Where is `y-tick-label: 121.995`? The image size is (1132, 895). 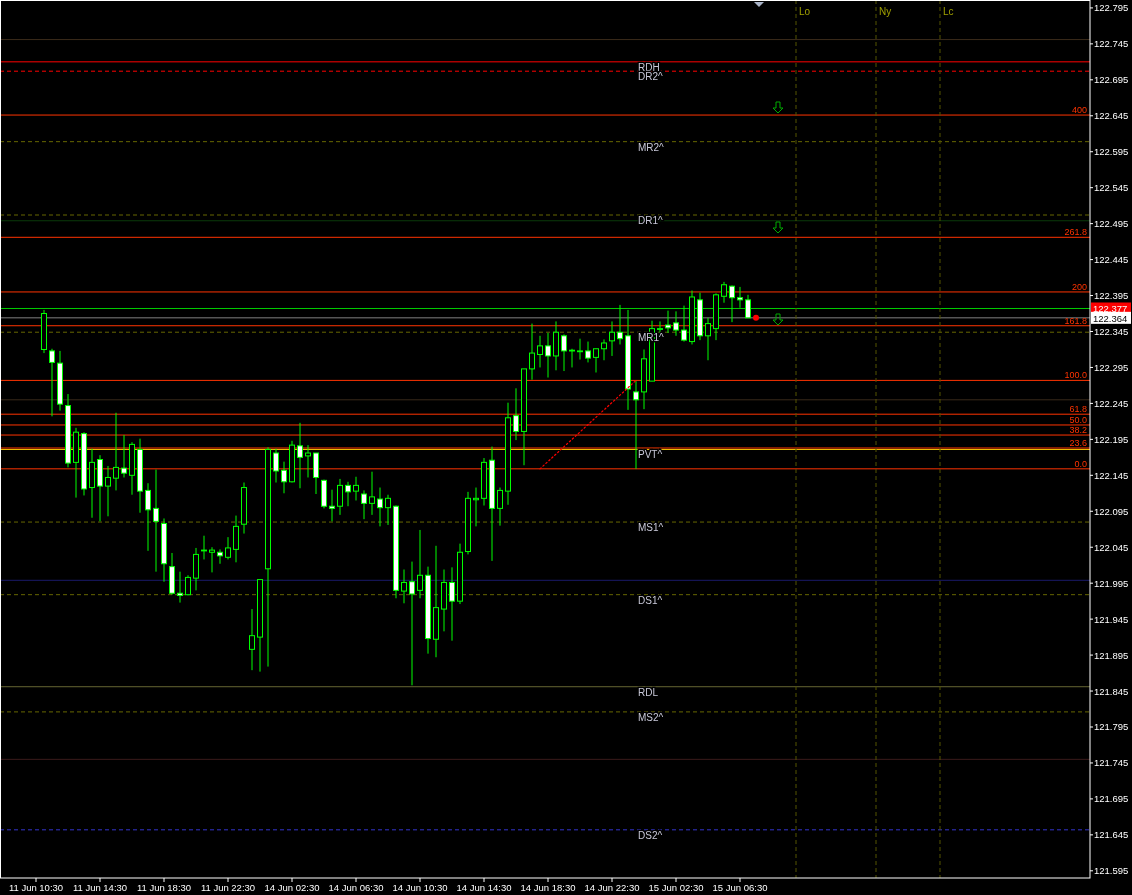
y-tick-label: 121.995 is located at coordinates (1111, 583).